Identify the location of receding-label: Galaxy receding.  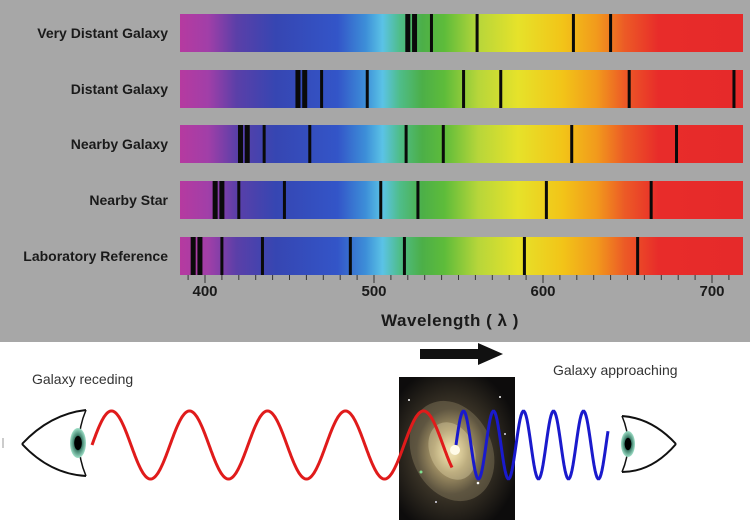
(83, 379).